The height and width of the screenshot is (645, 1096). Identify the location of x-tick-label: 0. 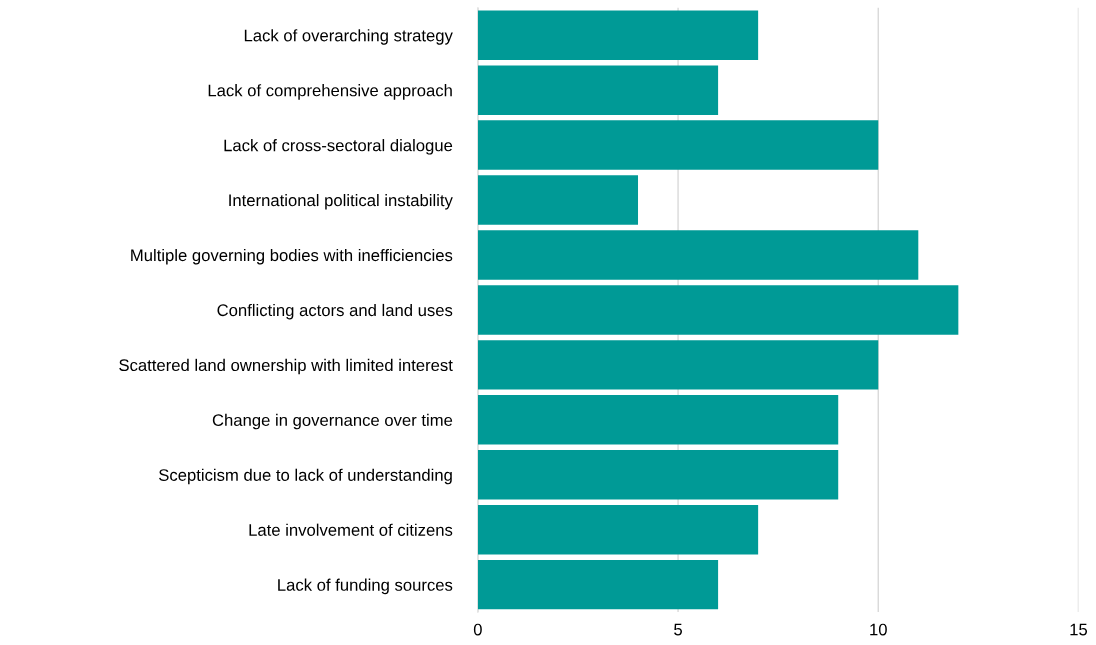
(477, 629).